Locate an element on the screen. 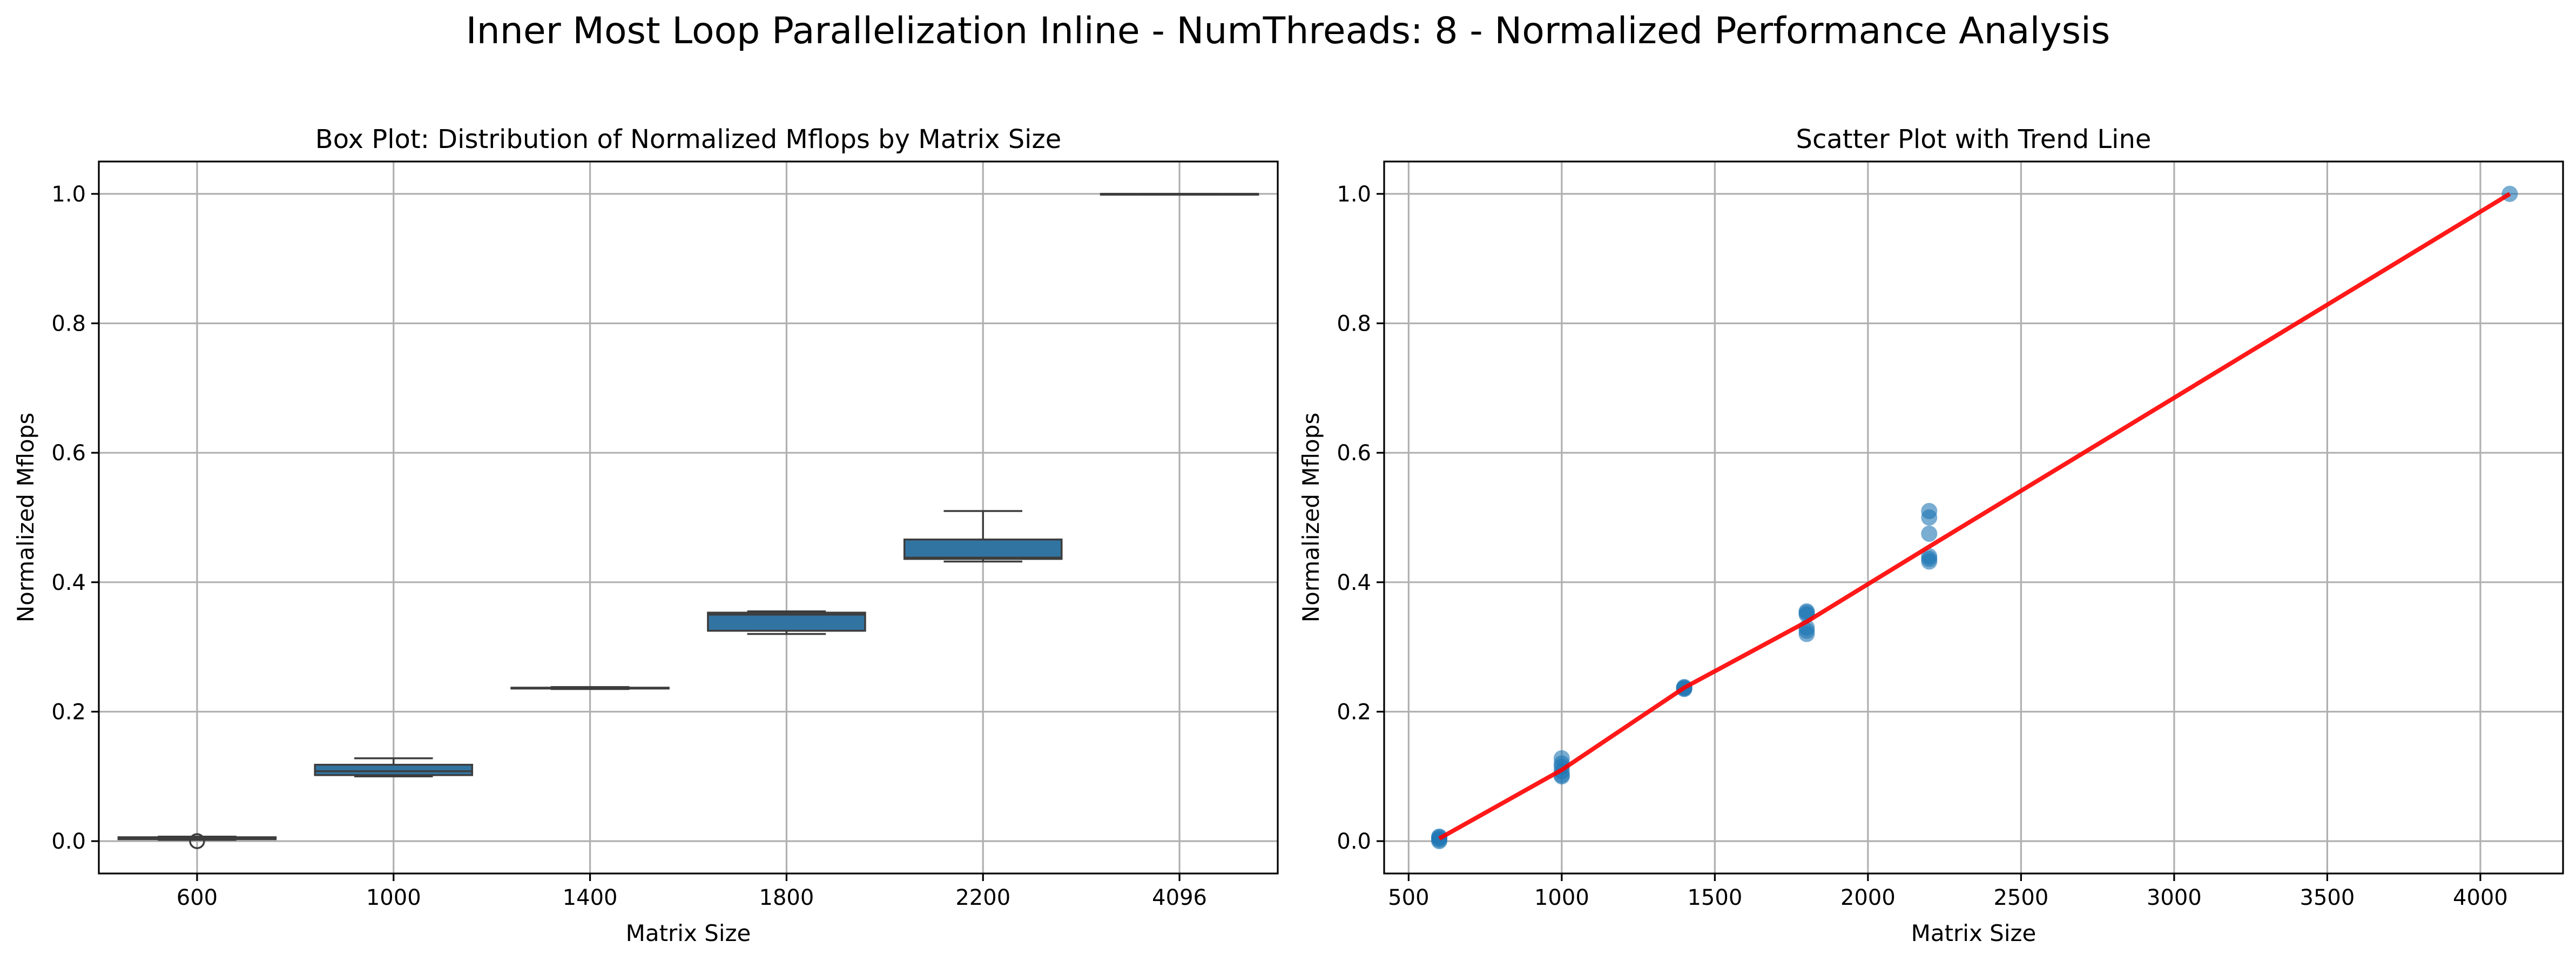 Image resolution: width=2576 pixels, height=961 pixels. scatter-plot-y-axis-label: Normalized Mflops is located at coordinates (1311, 517).